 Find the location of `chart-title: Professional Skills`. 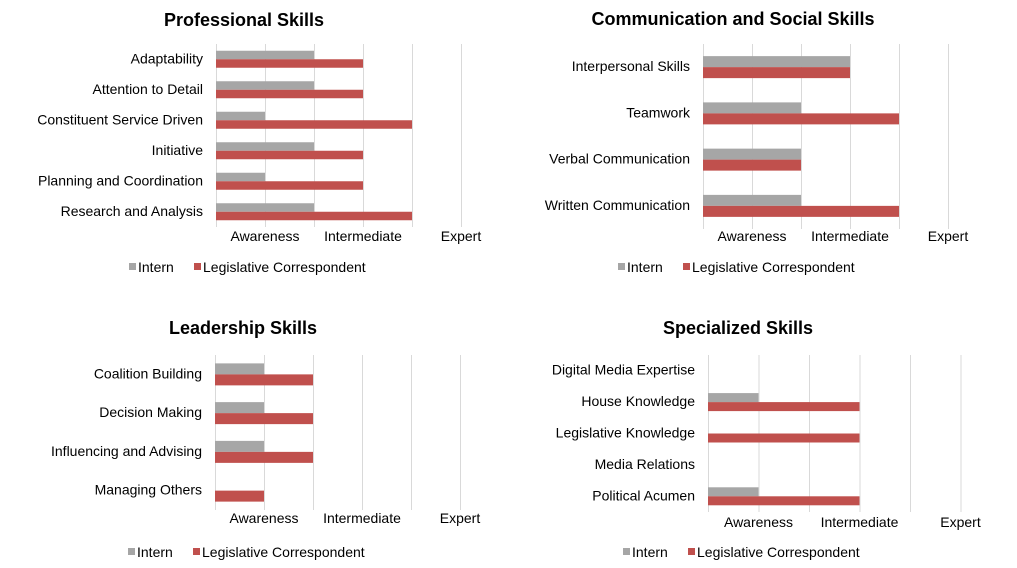

chart-title: Professional Skills is located at coordinates (244, 20).